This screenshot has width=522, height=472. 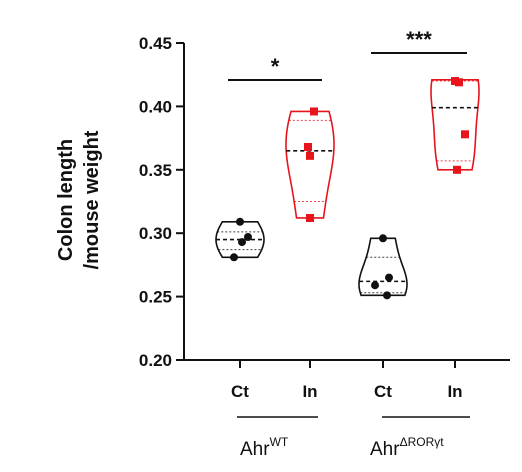 I want to click on y-tick-label: 0.20, so click(x=155, y=360).